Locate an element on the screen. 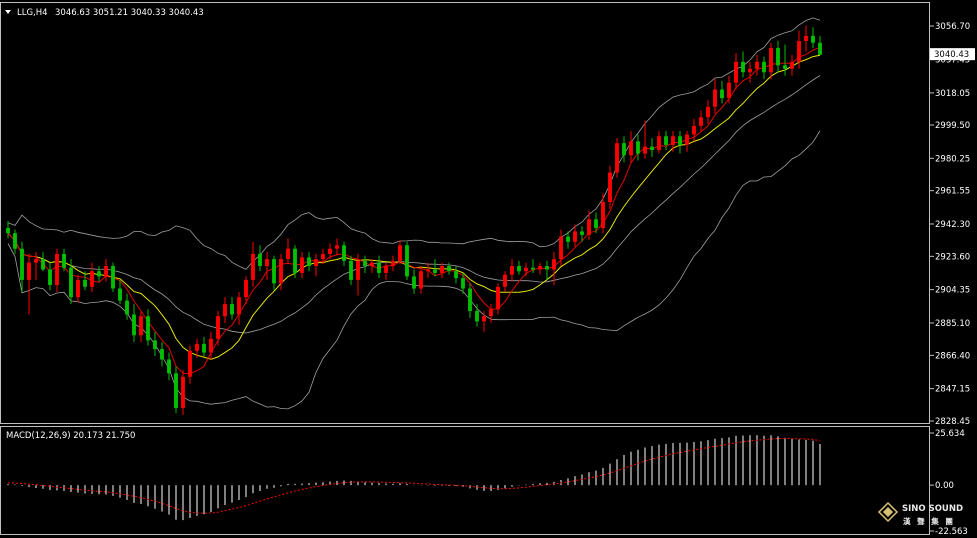  symbol-dropdown-icon is located at coordinates (8, 12).